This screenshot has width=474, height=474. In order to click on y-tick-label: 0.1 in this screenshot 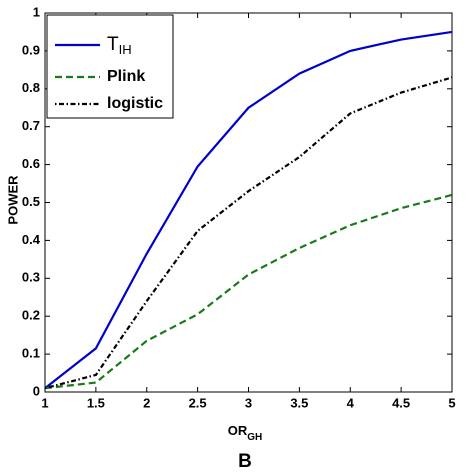, I will do `click(31, 353)`.